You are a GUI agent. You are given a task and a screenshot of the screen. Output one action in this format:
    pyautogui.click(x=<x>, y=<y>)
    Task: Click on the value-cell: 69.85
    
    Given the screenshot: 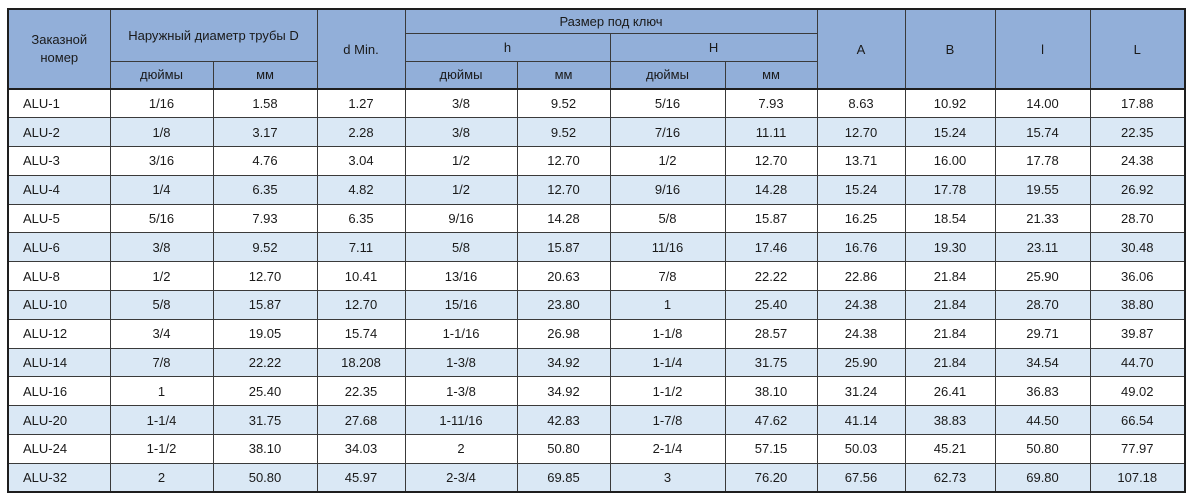 What is the action you would take?
    pyautogui.click(x=563, y=477)
    